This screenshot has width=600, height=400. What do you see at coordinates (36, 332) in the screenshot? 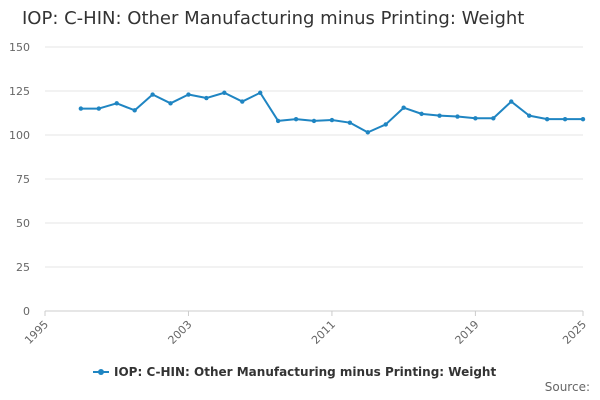
I see `x-tick-label: 1995` at bounding box center [36, 332].